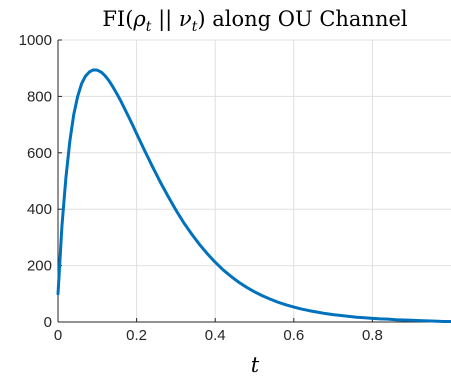  What do you see at coordinates (39, 96) in the screenshot?
I see `y-tick-label: 800` at bounding box center [39, 96].